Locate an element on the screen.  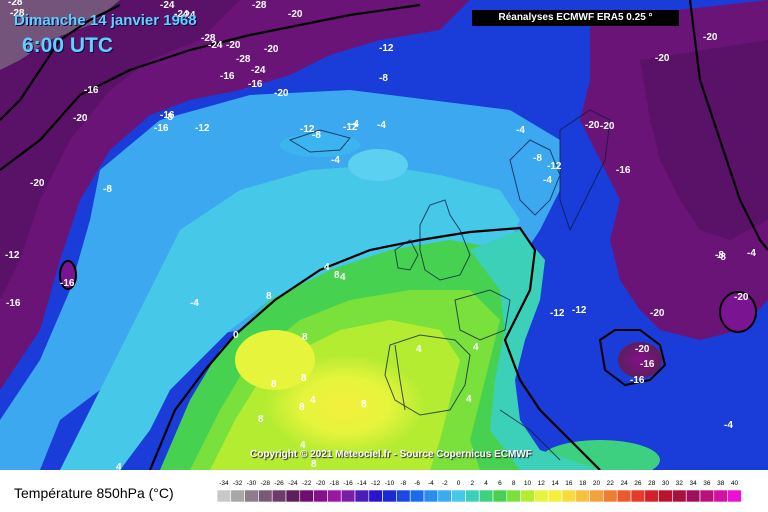
legend-tick-label: -8 is located at coordinates (403, 483).